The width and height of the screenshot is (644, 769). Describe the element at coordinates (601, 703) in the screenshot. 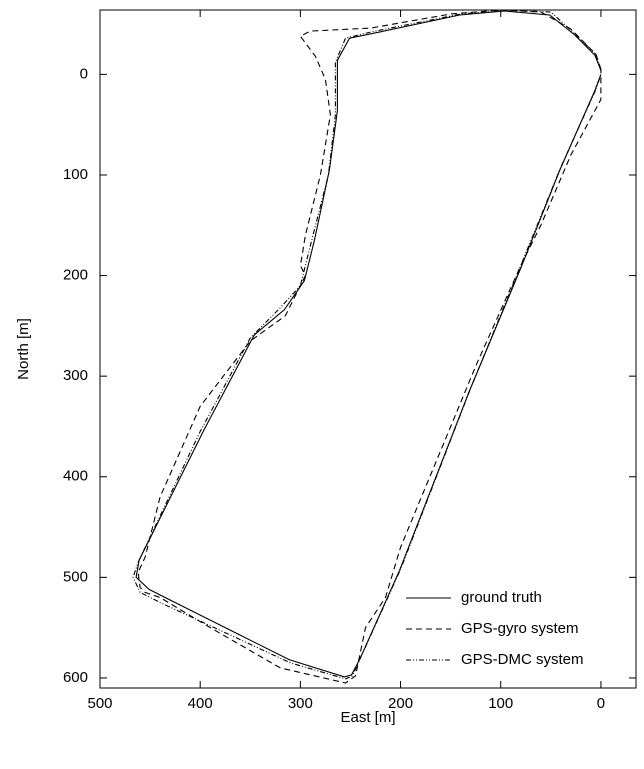

I see `x-tick-label: 0` at that location.